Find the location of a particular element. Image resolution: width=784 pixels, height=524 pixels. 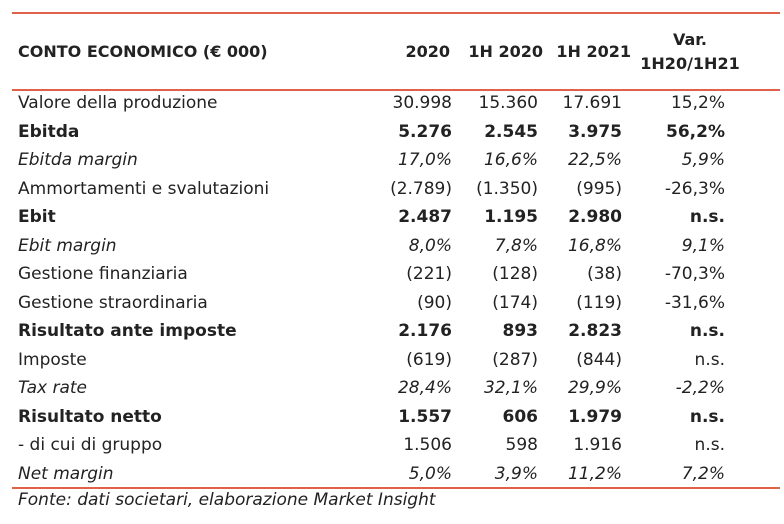

cell-value: 1.979 is located at coordinates (595, 416).